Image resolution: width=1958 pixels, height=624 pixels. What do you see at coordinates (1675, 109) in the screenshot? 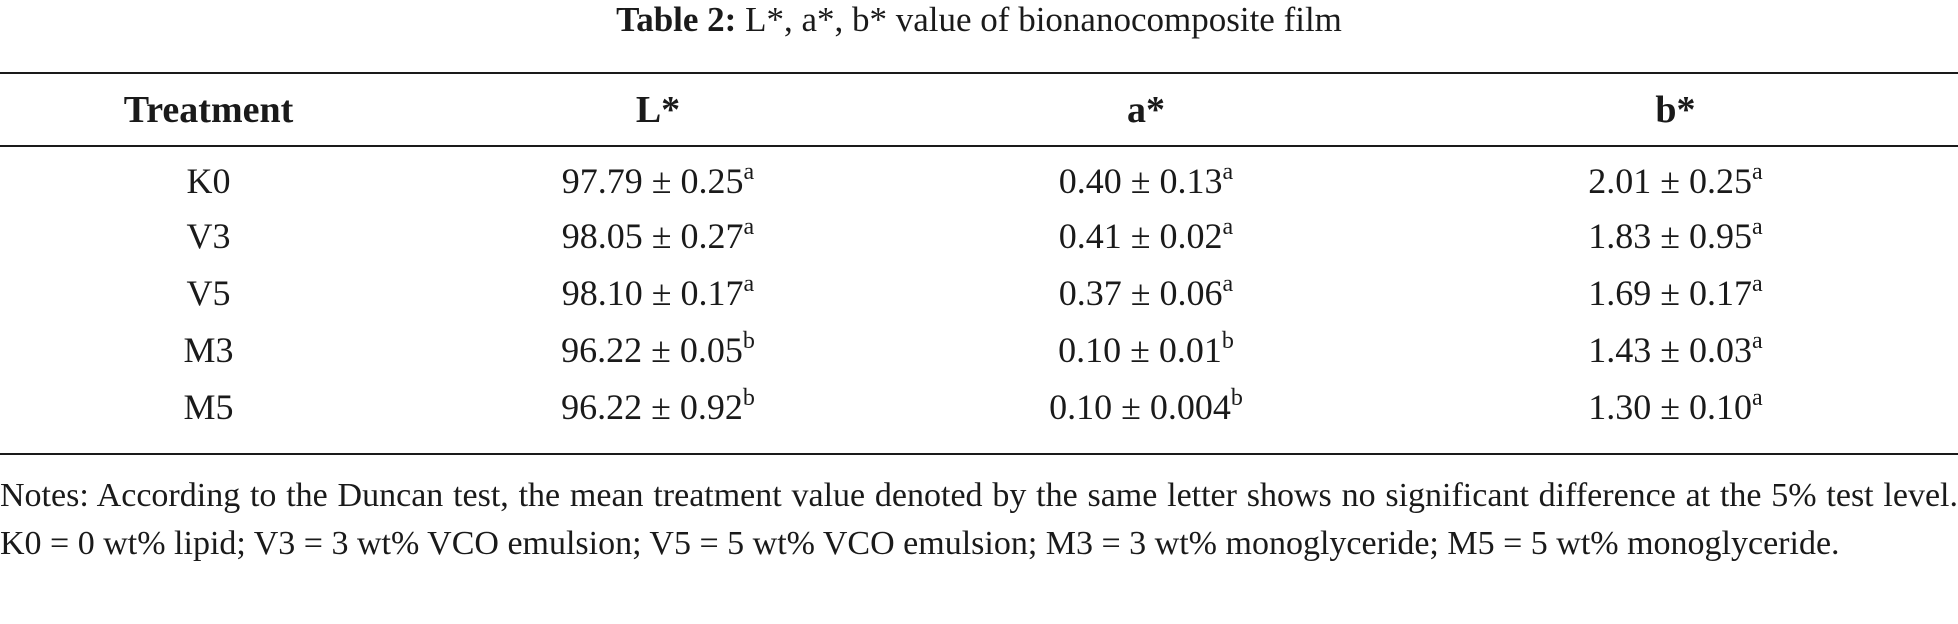
I see `header-b-star: b*` at bounding box center [1675, 109].